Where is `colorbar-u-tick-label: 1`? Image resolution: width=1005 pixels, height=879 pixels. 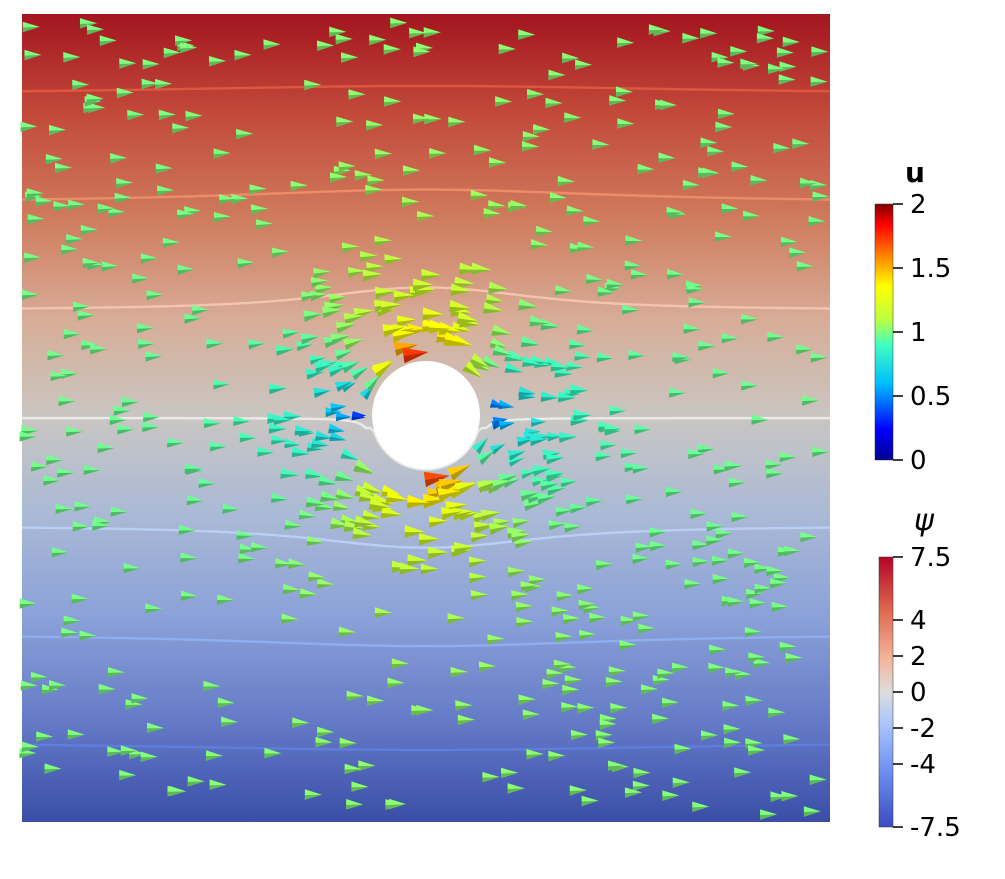 colorbar-u-tick-label: 1 is located at coordinates (918, 333).